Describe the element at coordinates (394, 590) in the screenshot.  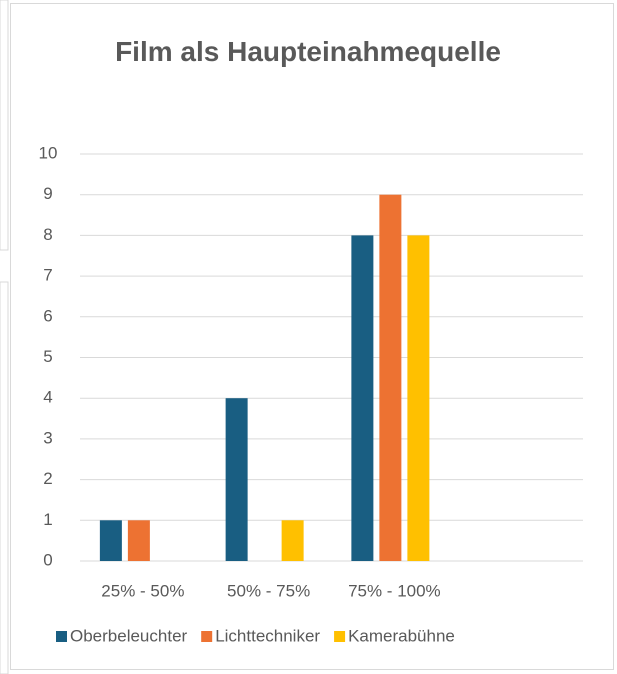
I see `x-tick-label: 75% - 100%` at that location.